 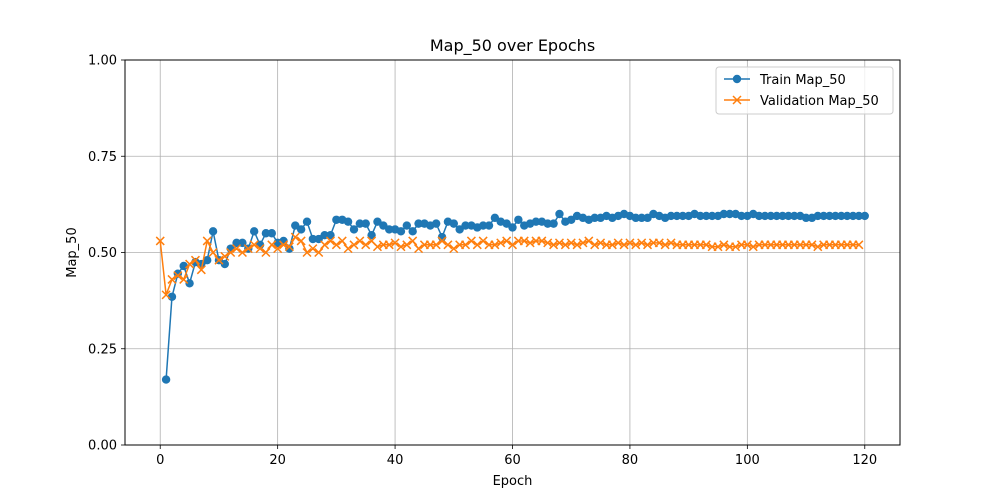 What do you see at coordinates (102, 61) in the screenshot?
I see `y-tick-label: 1.00` at bounding box center [102, 61].